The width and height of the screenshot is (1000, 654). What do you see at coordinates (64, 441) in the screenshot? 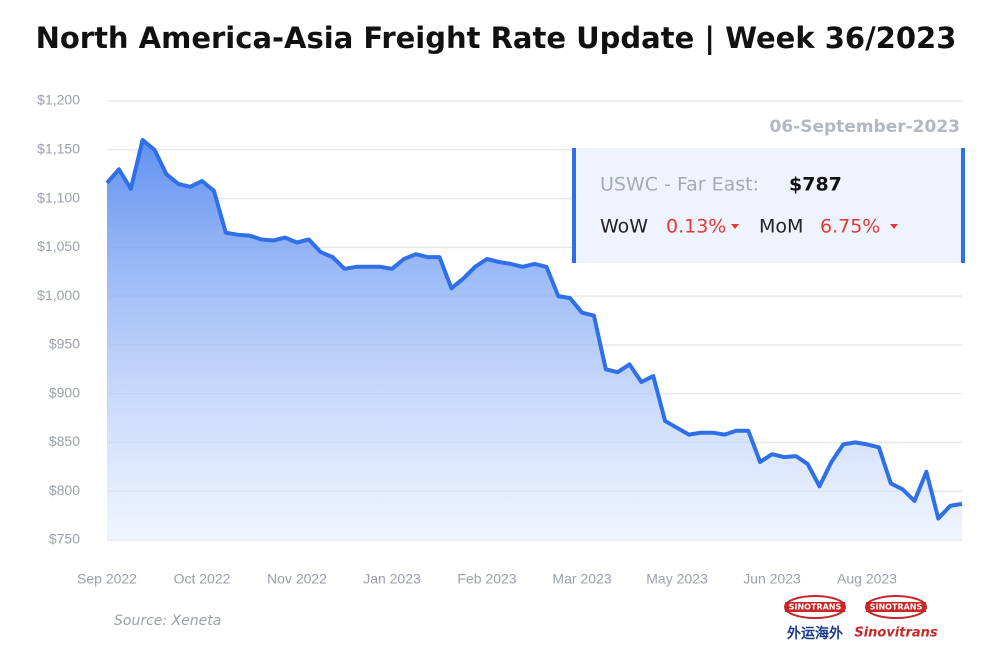
I see `y-tick-label: $850` at bounding box center [64, 441].